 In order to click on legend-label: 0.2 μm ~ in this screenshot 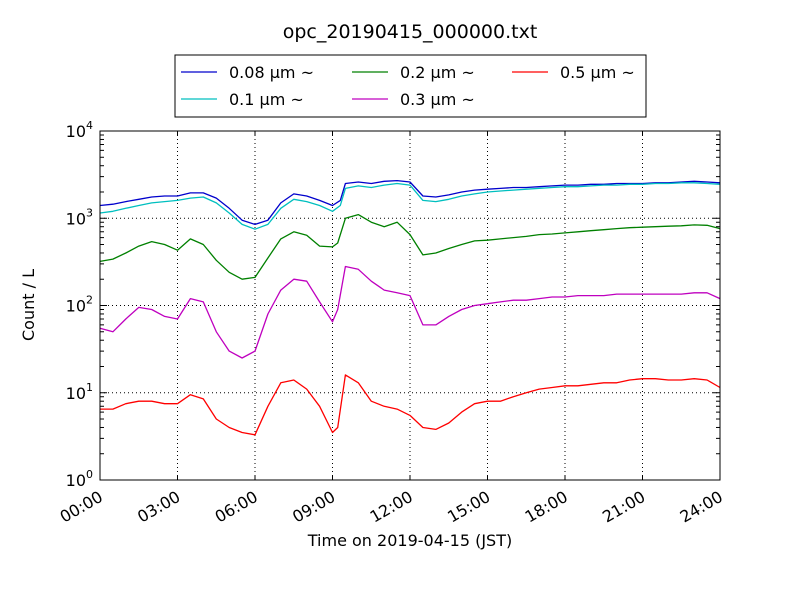, I will do `click(437, 72)`.